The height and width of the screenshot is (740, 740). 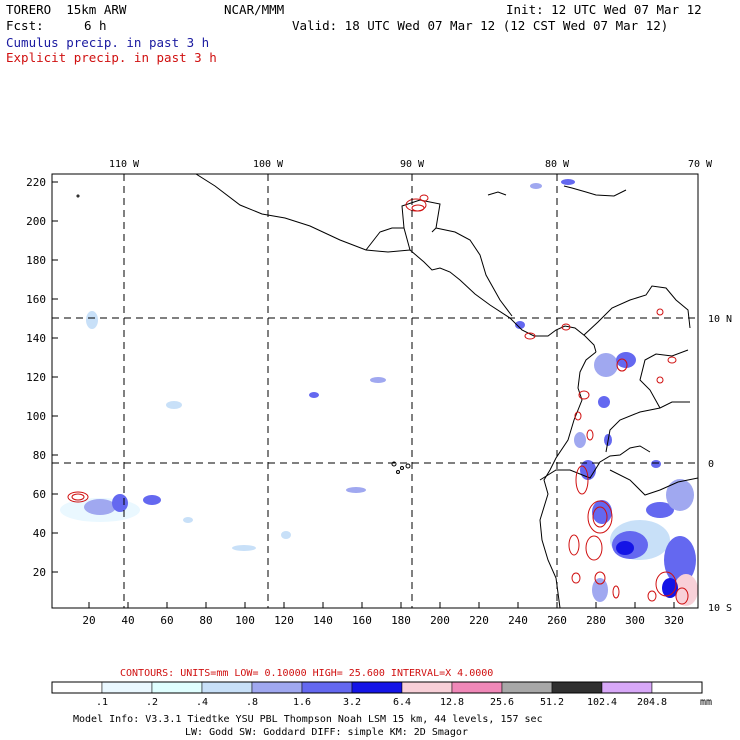 I want to click on organization: NCAR/MMM, so click(x=254, y=9).